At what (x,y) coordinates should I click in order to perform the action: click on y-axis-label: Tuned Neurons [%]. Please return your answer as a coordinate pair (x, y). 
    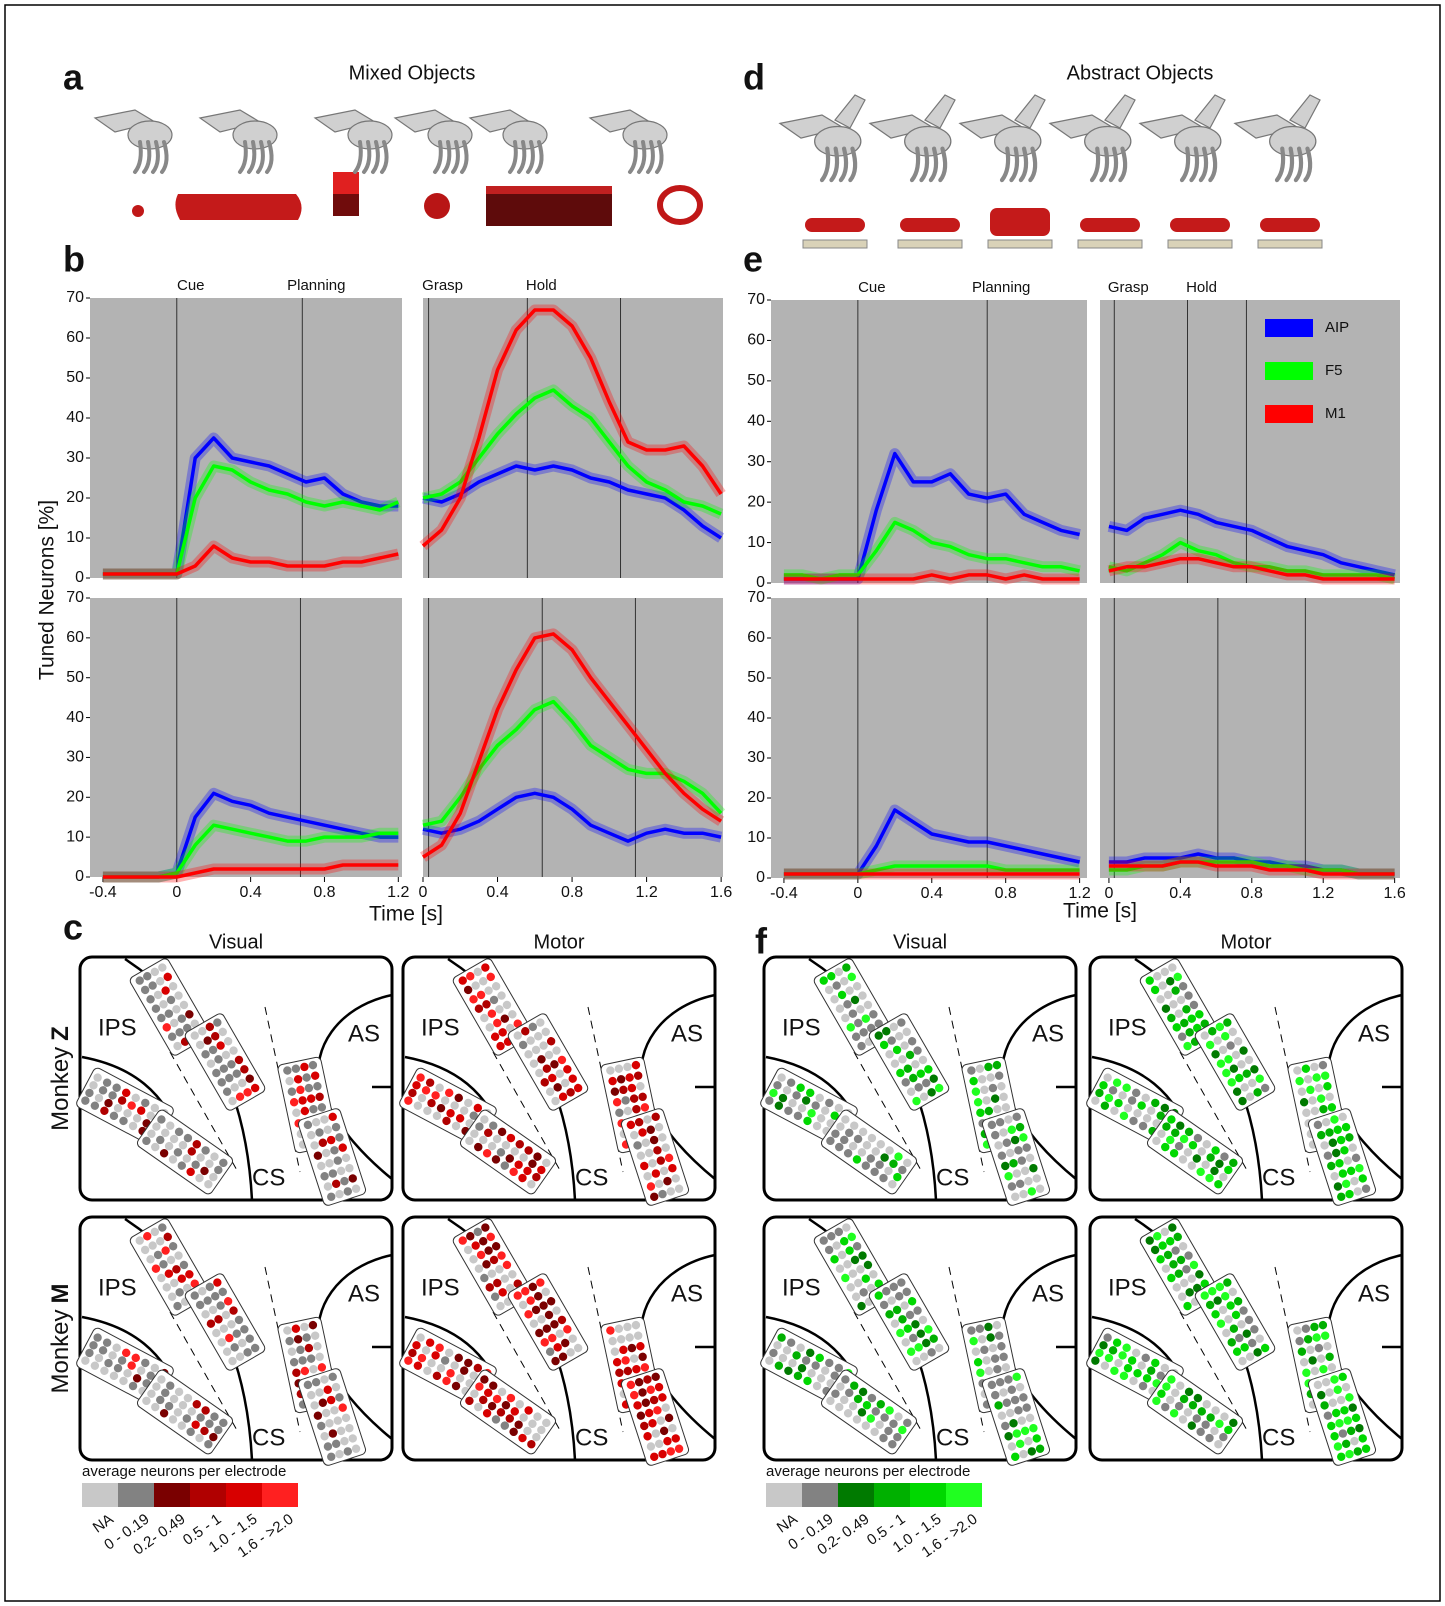
    Looking at the image, I should click on (47, 590).